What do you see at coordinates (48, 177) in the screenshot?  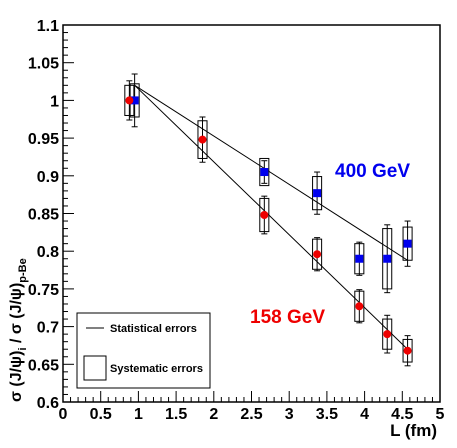 I see `y-tick-label: 0.9` at bounding box center [48, 177].